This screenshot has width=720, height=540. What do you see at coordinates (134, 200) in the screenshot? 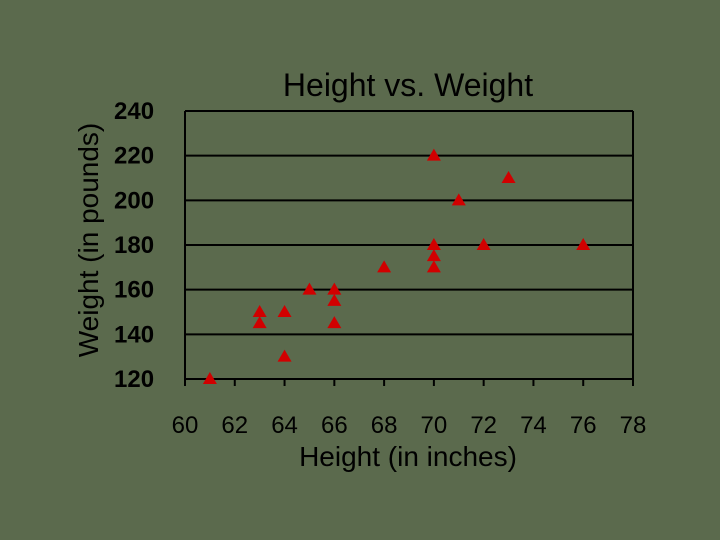
I see `y-tick-label-200: 200` at bounding box center [134, 200].